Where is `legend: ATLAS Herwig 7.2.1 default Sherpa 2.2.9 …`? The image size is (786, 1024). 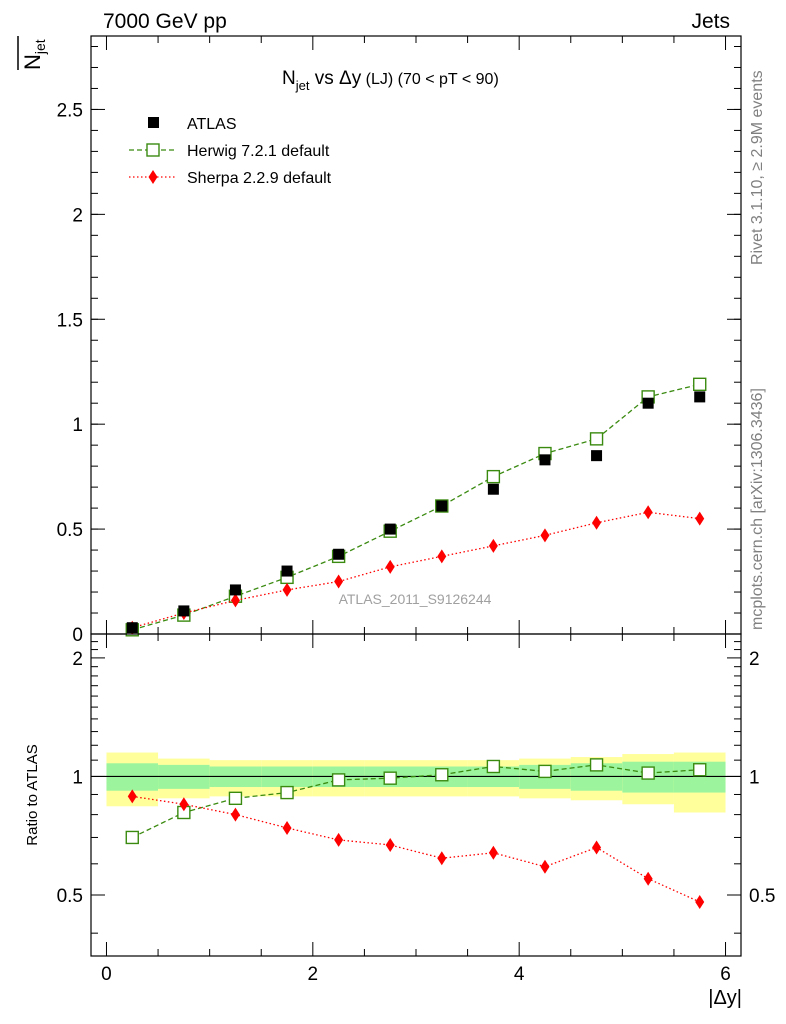 legend: ATLAS Herwig 7.2.1 default Sherpa 2.2.9 … is located at coordinates (230, 151).